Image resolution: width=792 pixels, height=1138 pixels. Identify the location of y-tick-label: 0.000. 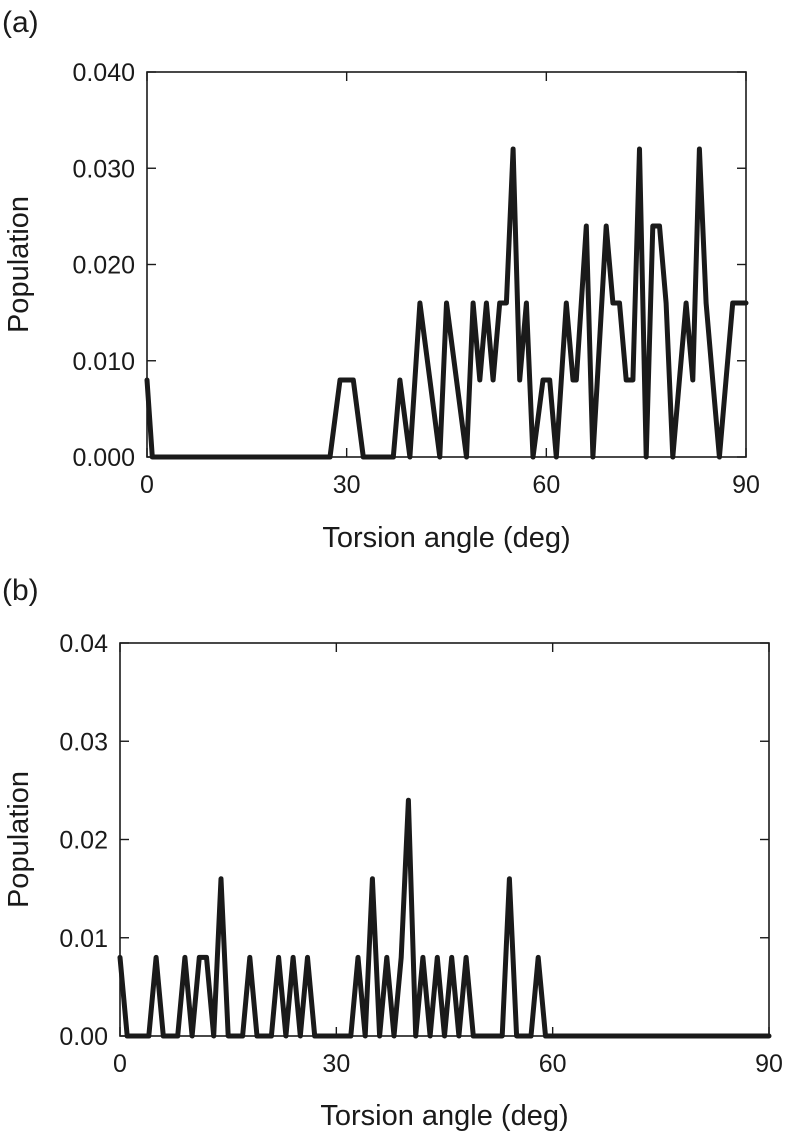
(103, 458).